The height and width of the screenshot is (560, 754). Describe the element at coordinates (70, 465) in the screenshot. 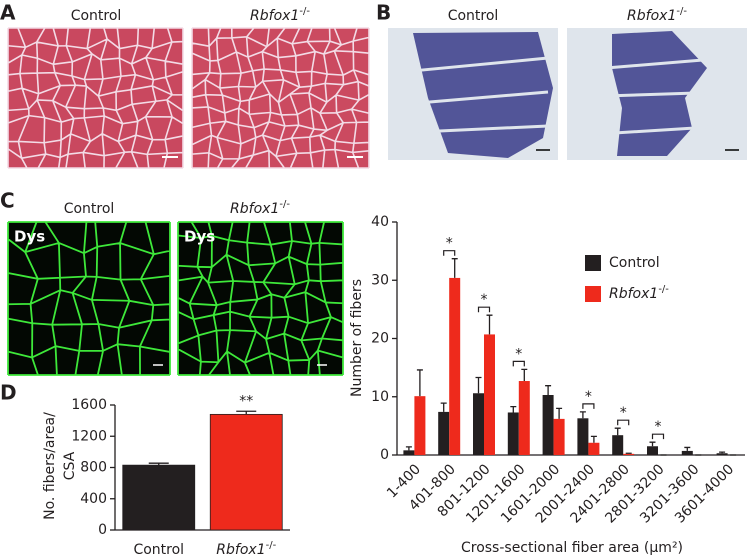

I see `y-axis-label: CSA` at that location.